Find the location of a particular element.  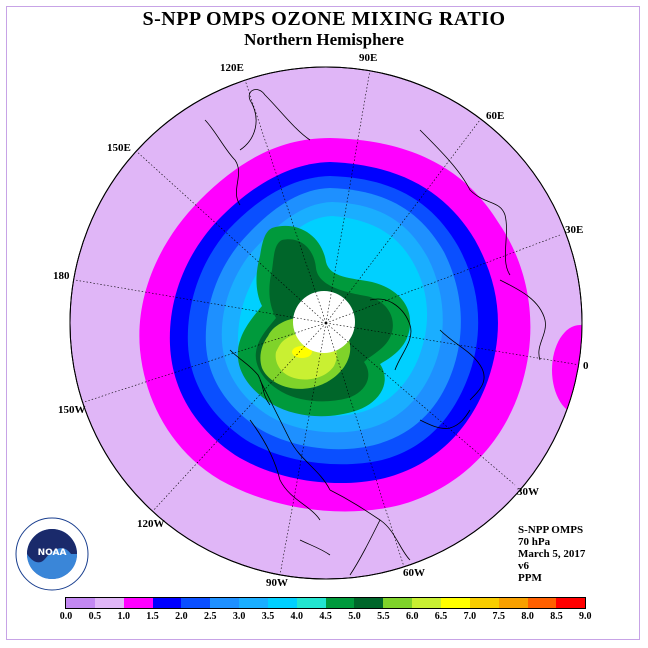

colorbar is located at coordinates (326, 603).